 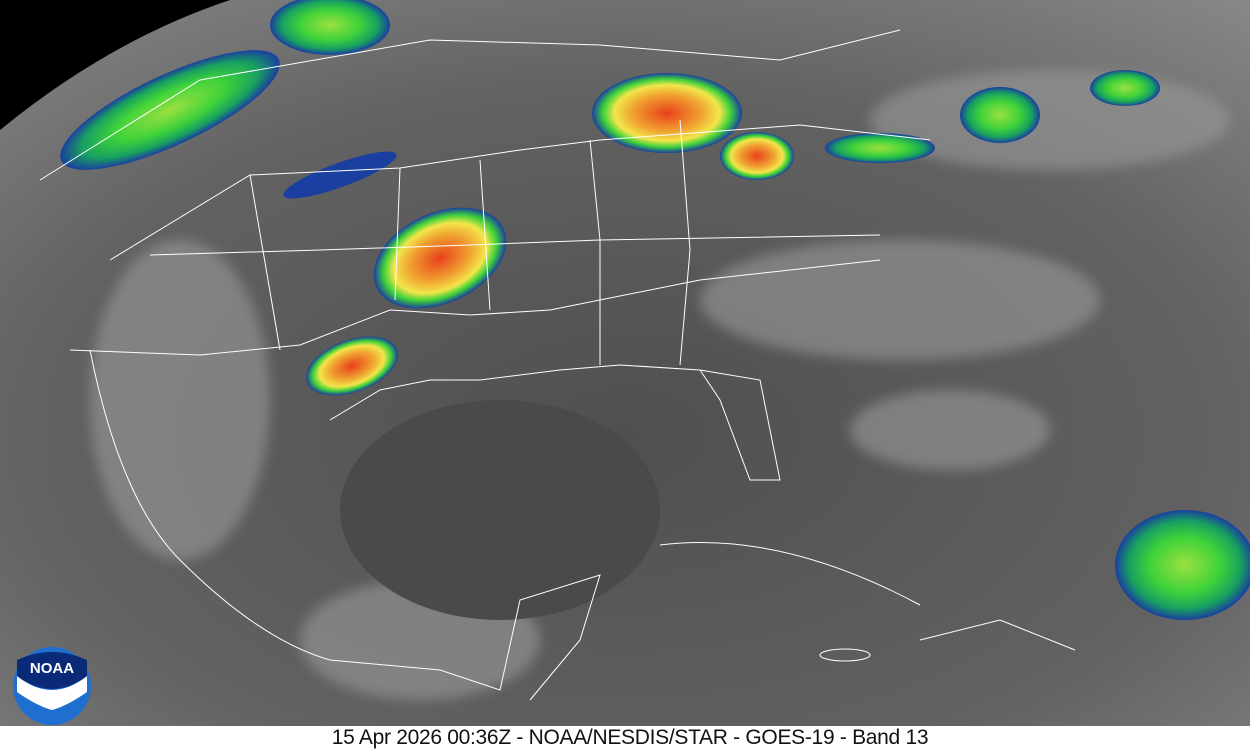 I want to click on storm-texas, so click(x=352, y=366).